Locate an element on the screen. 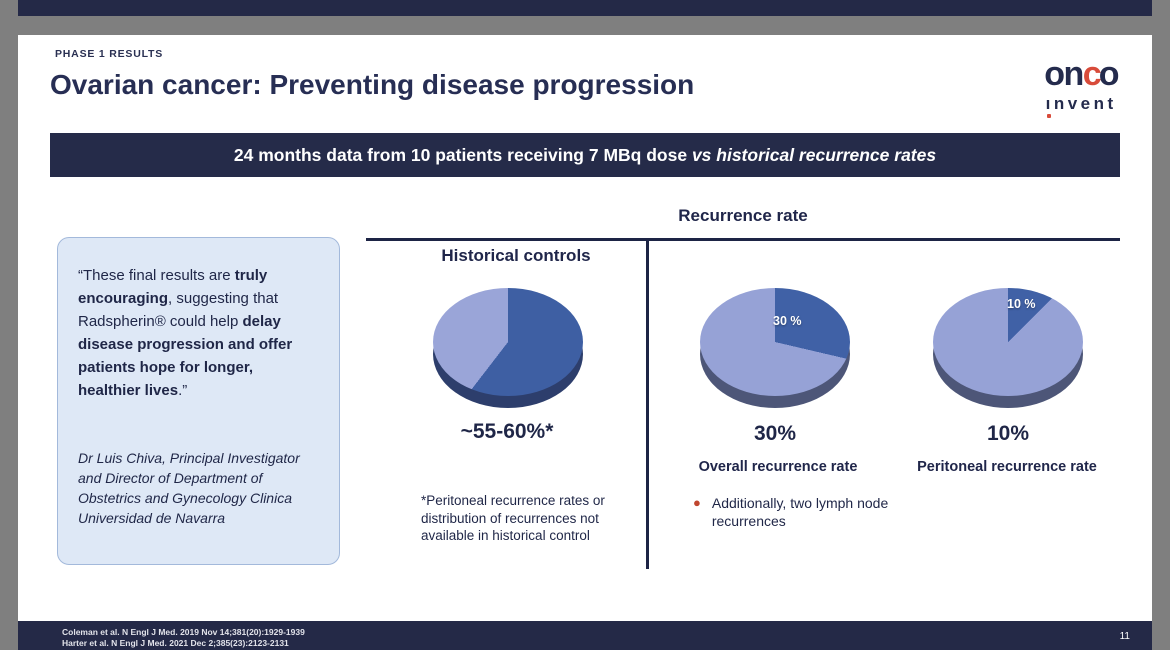 This screenshot has height=650, width=1170. logo-o: o is located at coordinates (1109, 74).